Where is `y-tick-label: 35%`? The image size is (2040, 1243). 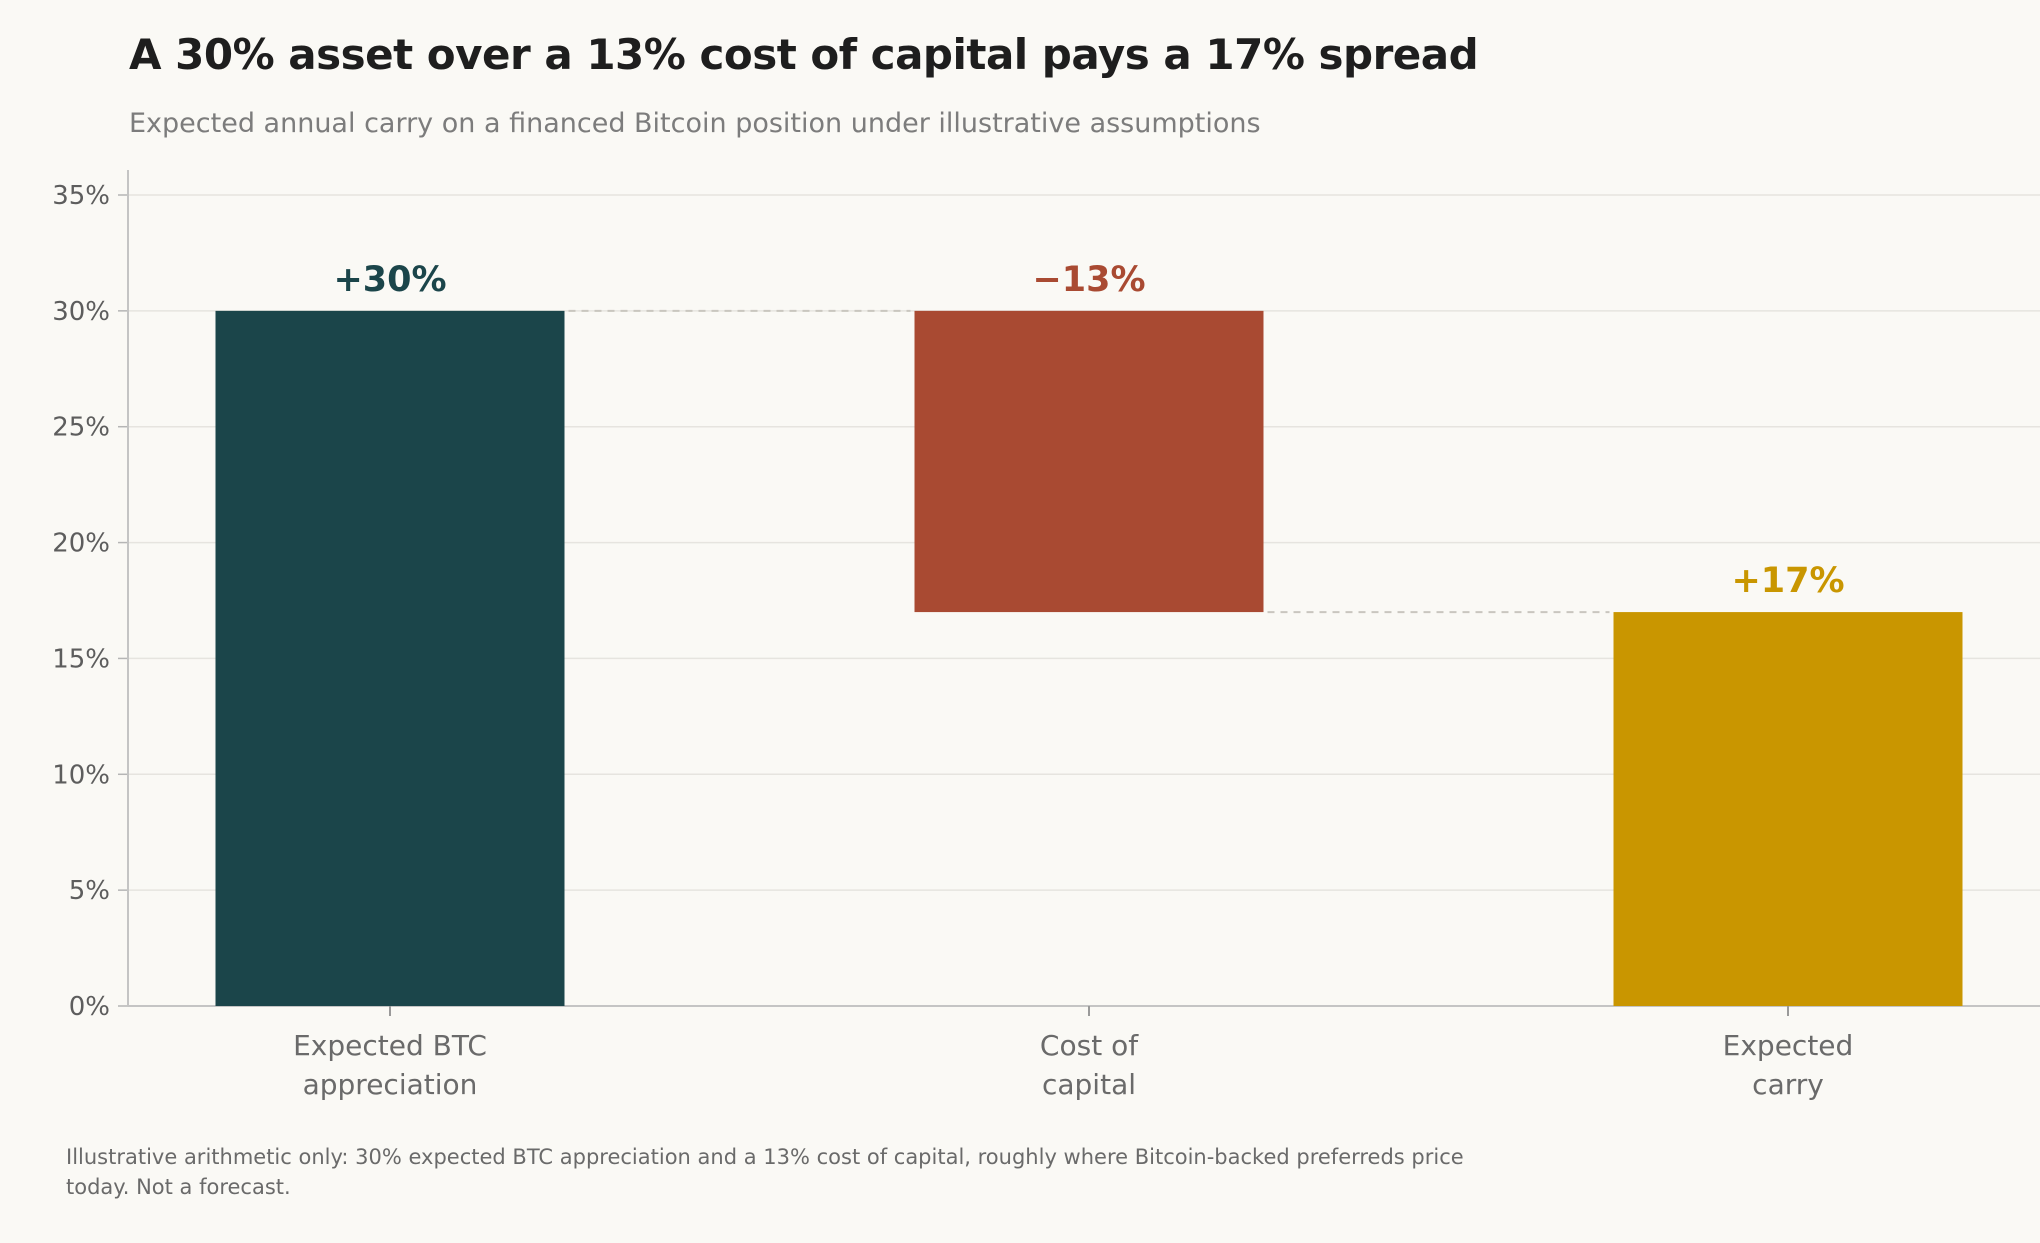
y-tick-label: 35% is located at coordinates (81, 196).